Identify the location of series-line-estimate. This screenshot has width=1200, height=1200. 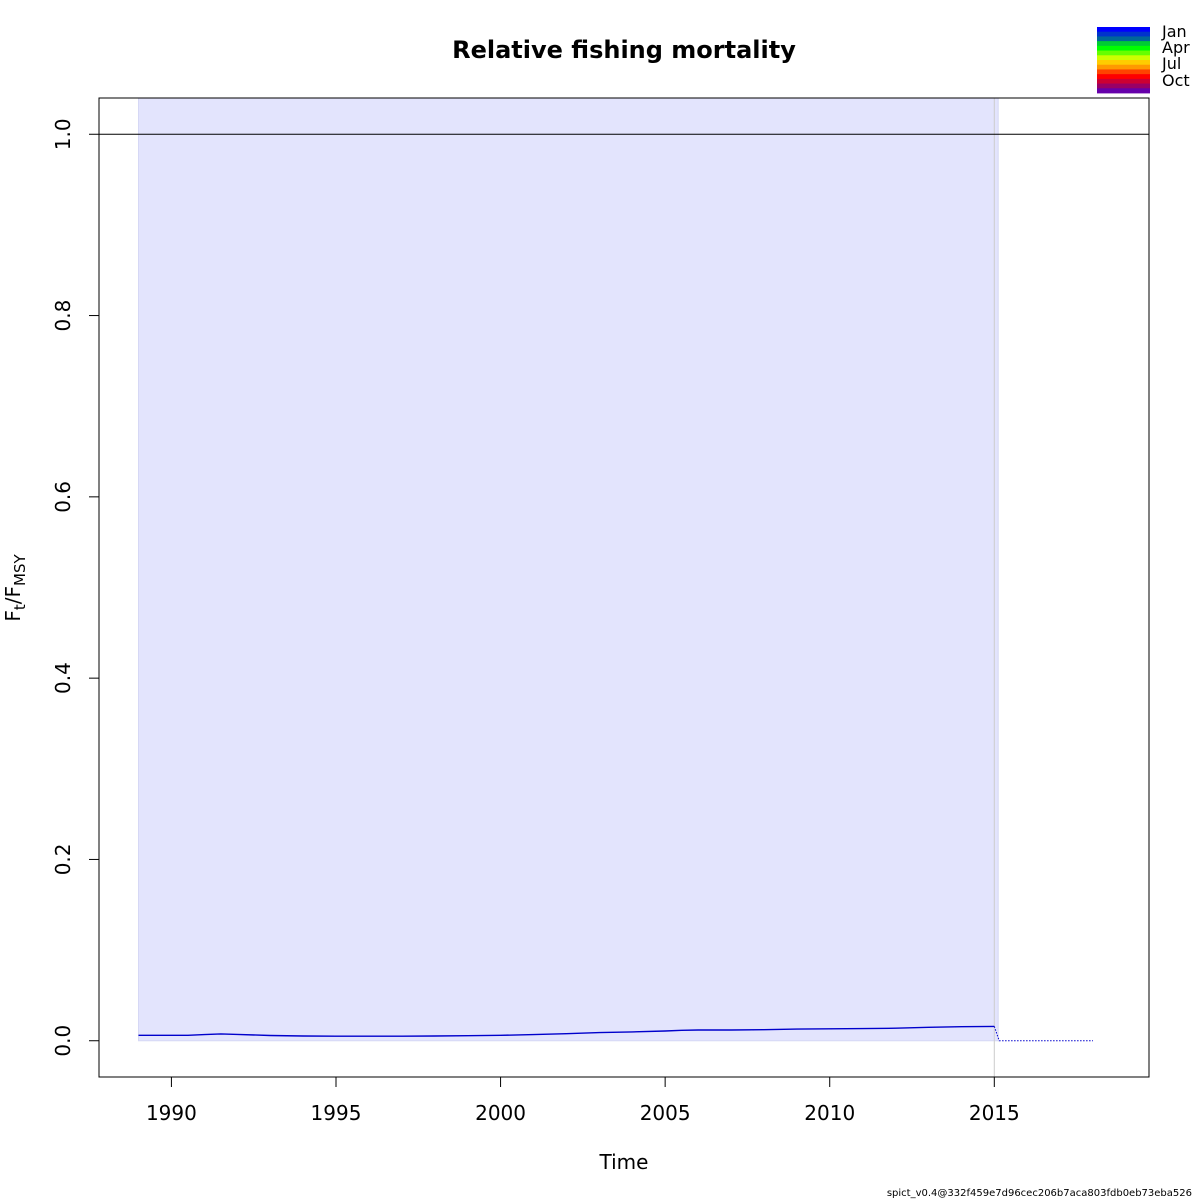
(566, 1031).